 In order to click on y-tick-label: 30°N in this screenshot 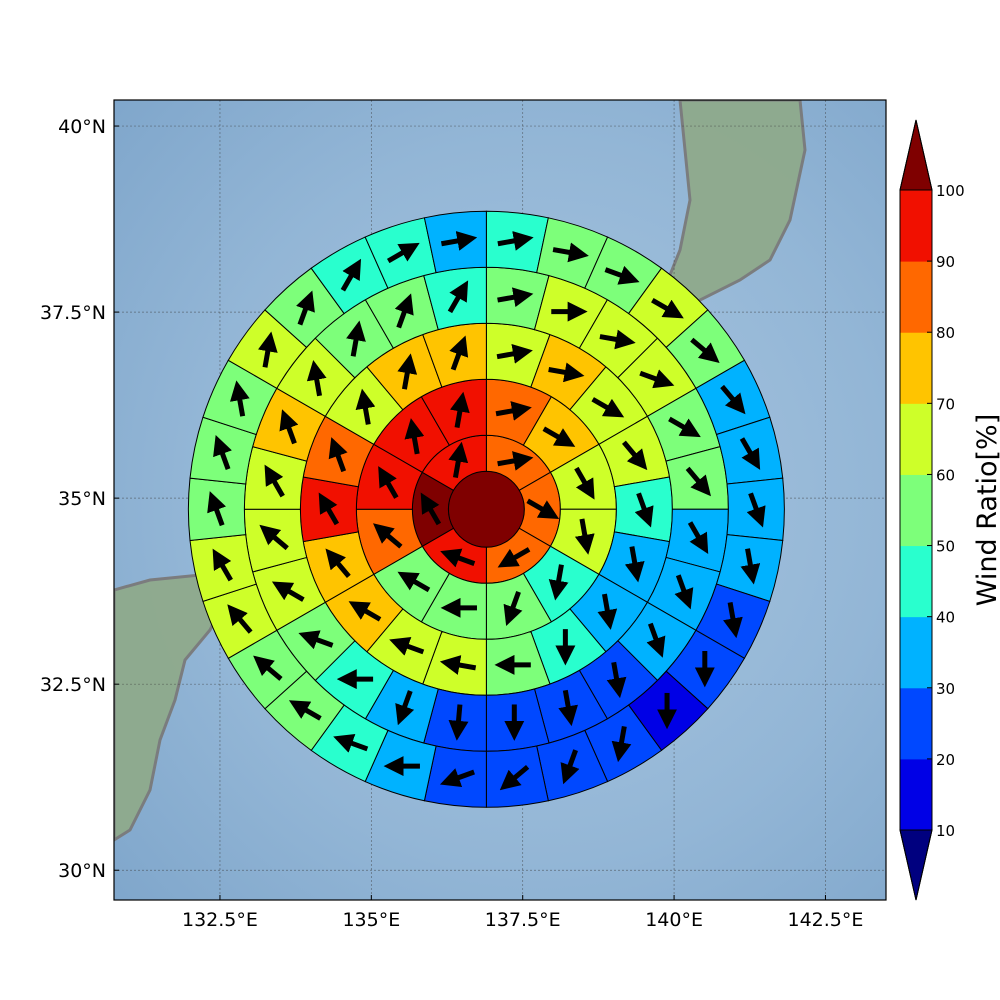, I will do `click(82, 871)`.